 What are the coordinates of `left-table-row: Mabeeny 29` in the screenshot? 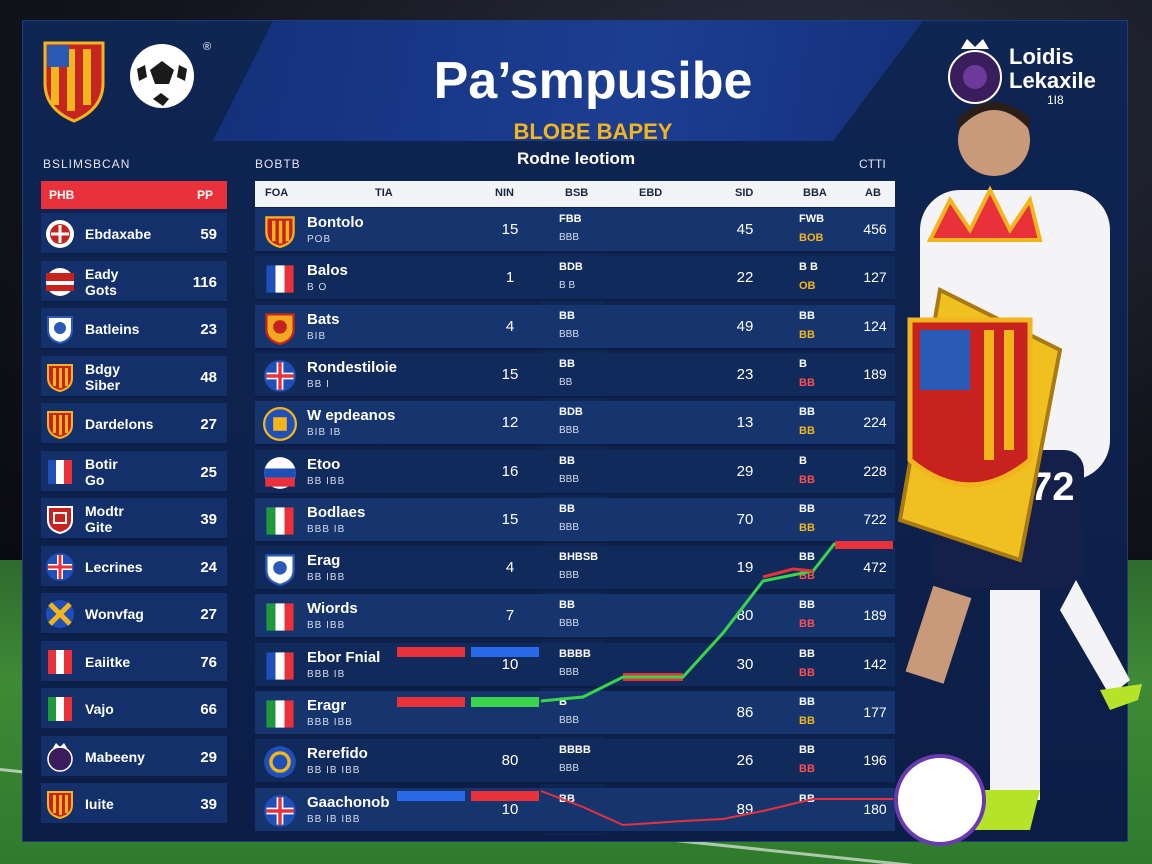 It's located at (134, 756).